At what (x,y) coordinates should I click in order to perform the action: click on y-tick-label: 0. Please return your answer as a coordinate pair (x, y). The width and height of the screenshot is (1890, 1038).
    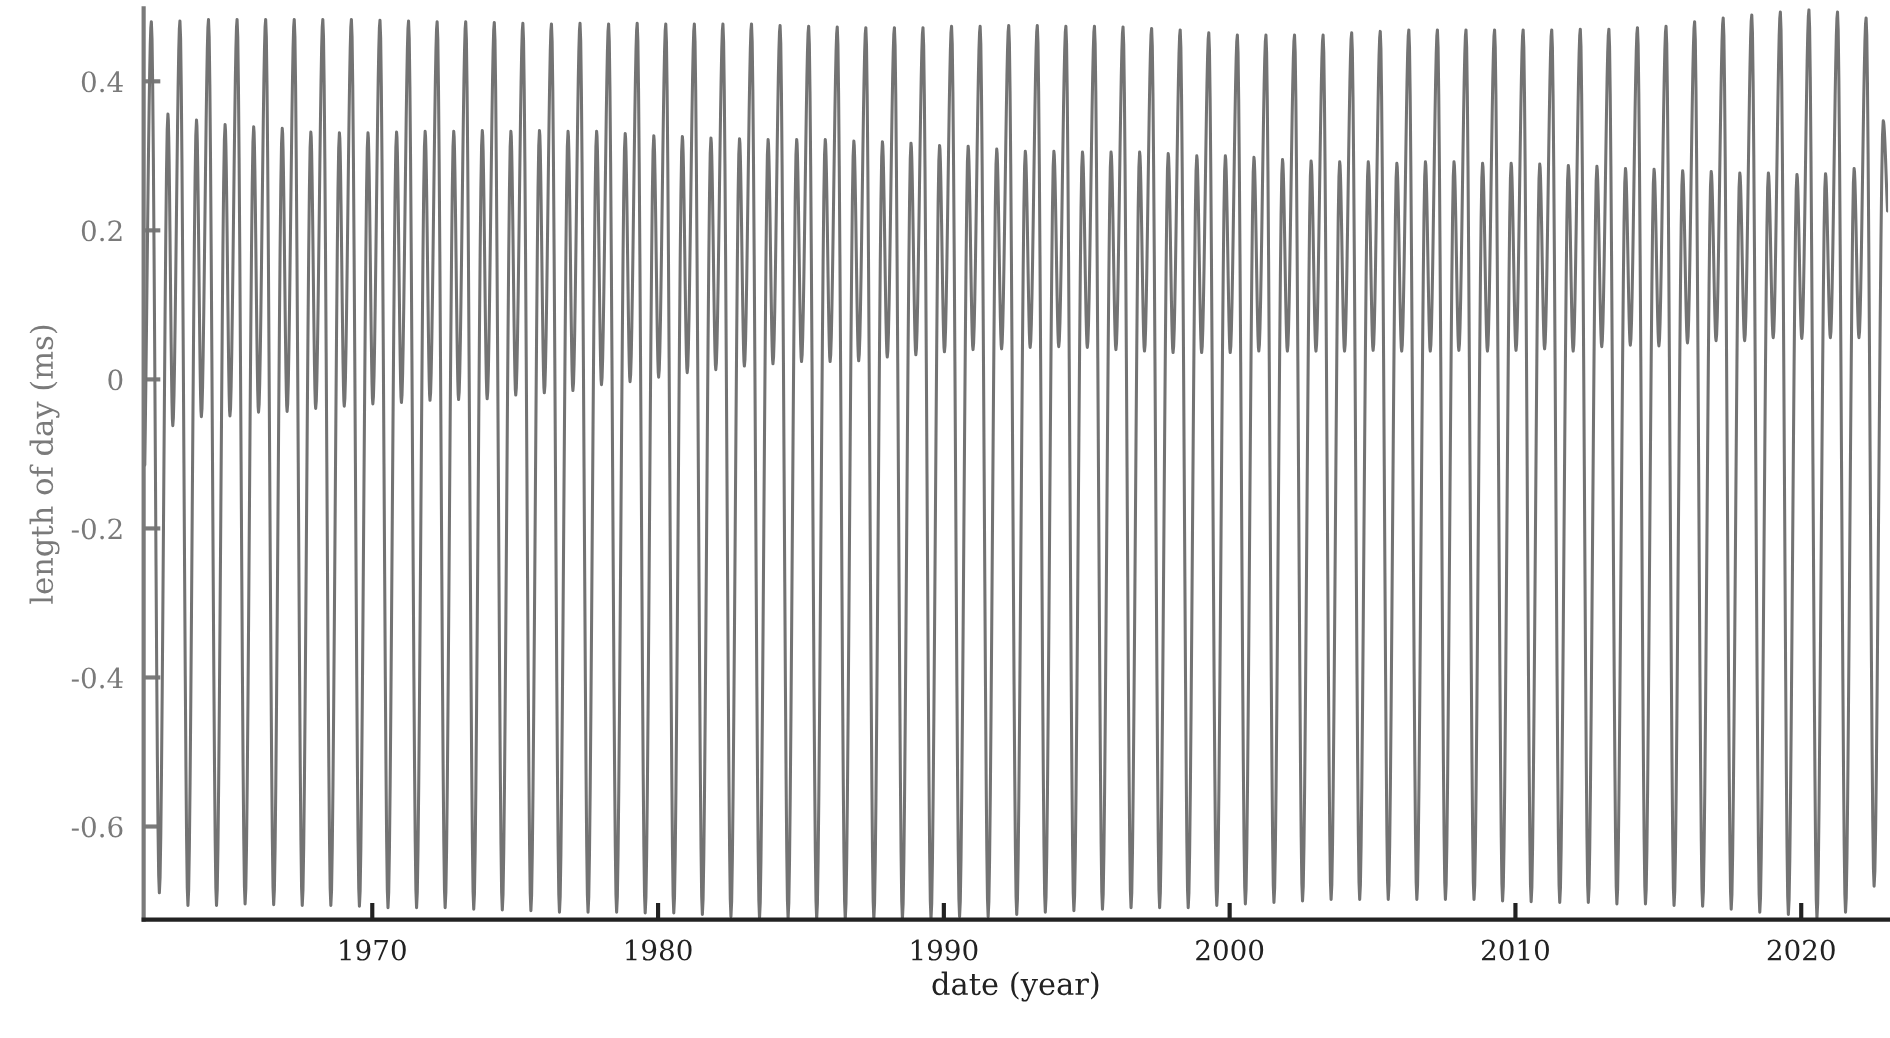
    Looking at the image, I should click on (115, 380).